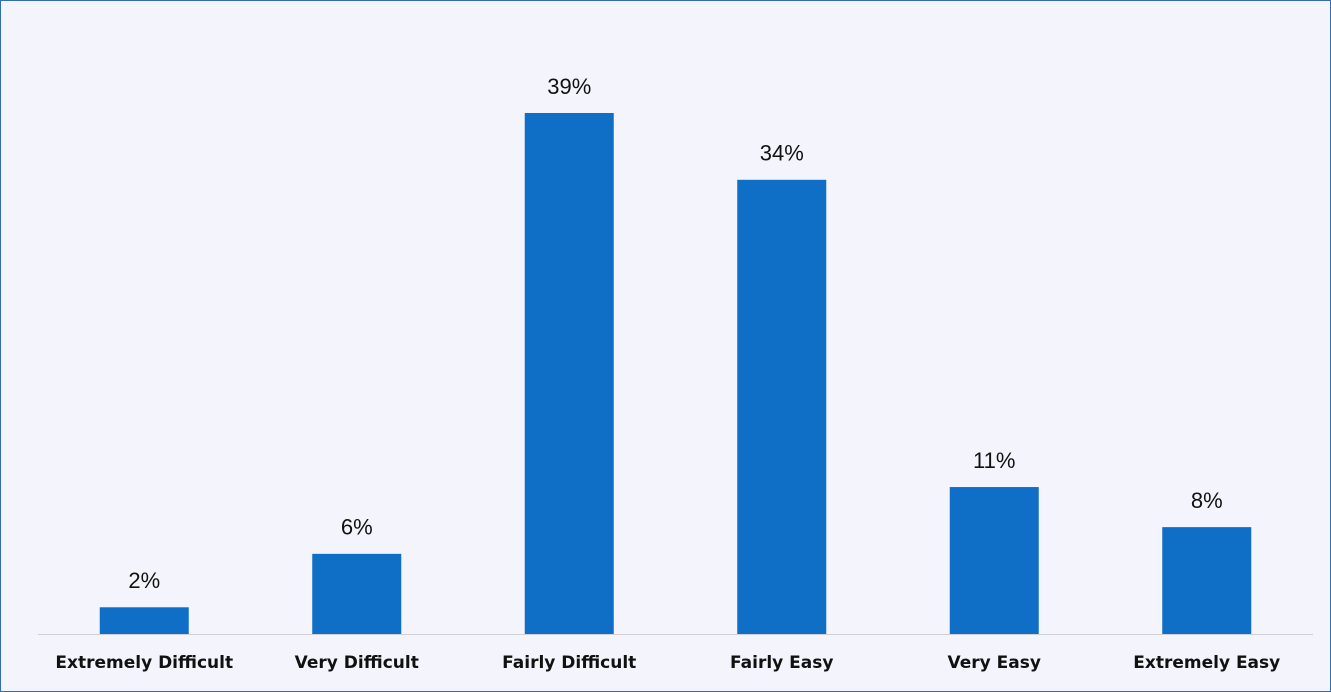 This screenshot has height=692, width=1331. I want to click on x-tick-label: Extremely Easy, so click(1206, 663).